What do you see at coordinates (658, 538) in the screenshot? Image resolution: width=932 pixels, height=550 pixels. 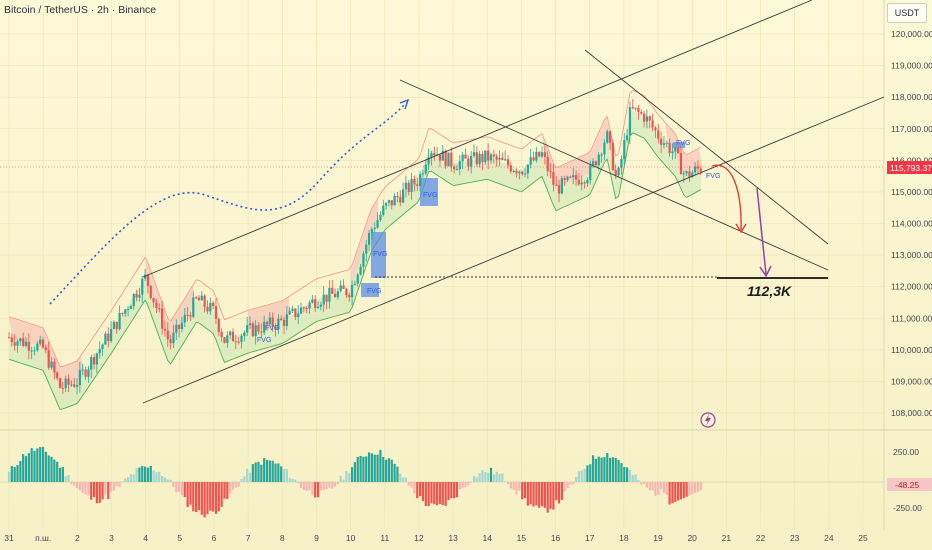 I see `time-tick-label: 19` at bounding box center [658, 538].